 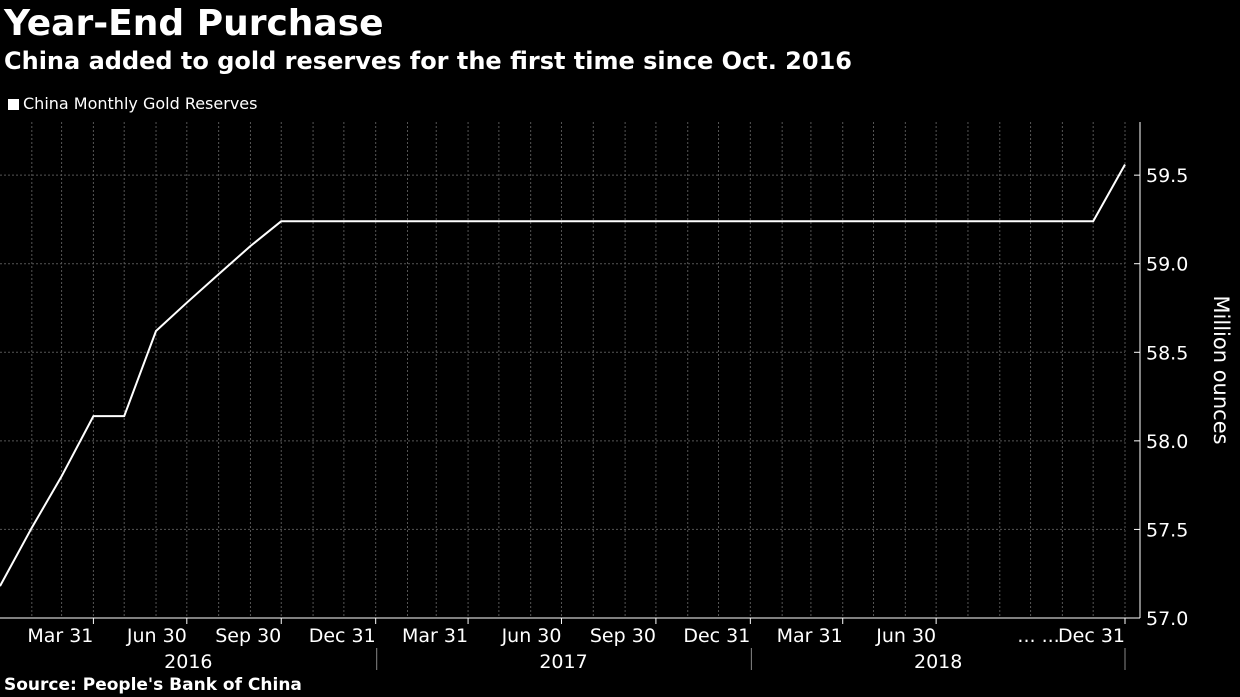 I want to click on legend-swatch, so click(x=13, y=104).